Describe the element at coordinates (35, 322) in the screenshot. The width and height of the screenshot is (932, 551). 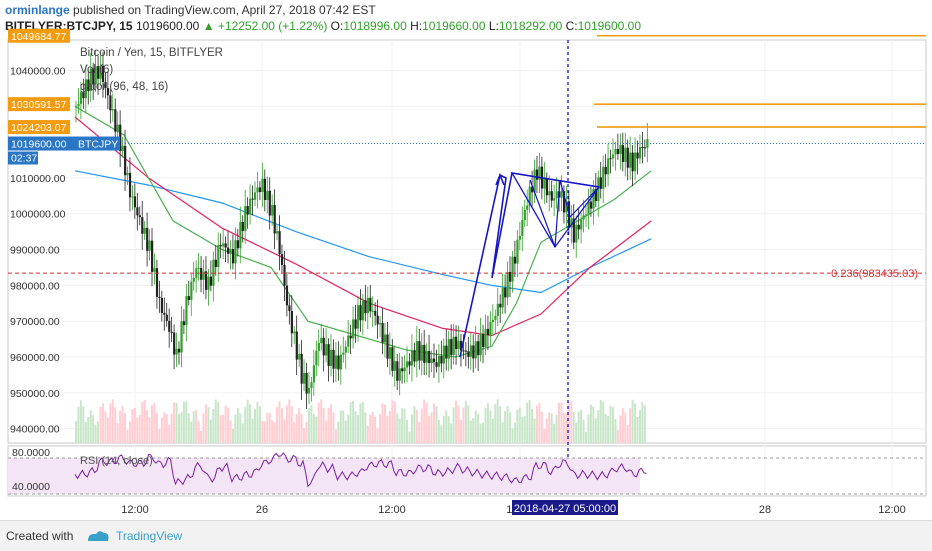
I see `price-tick-label: 970000.00` at that location.